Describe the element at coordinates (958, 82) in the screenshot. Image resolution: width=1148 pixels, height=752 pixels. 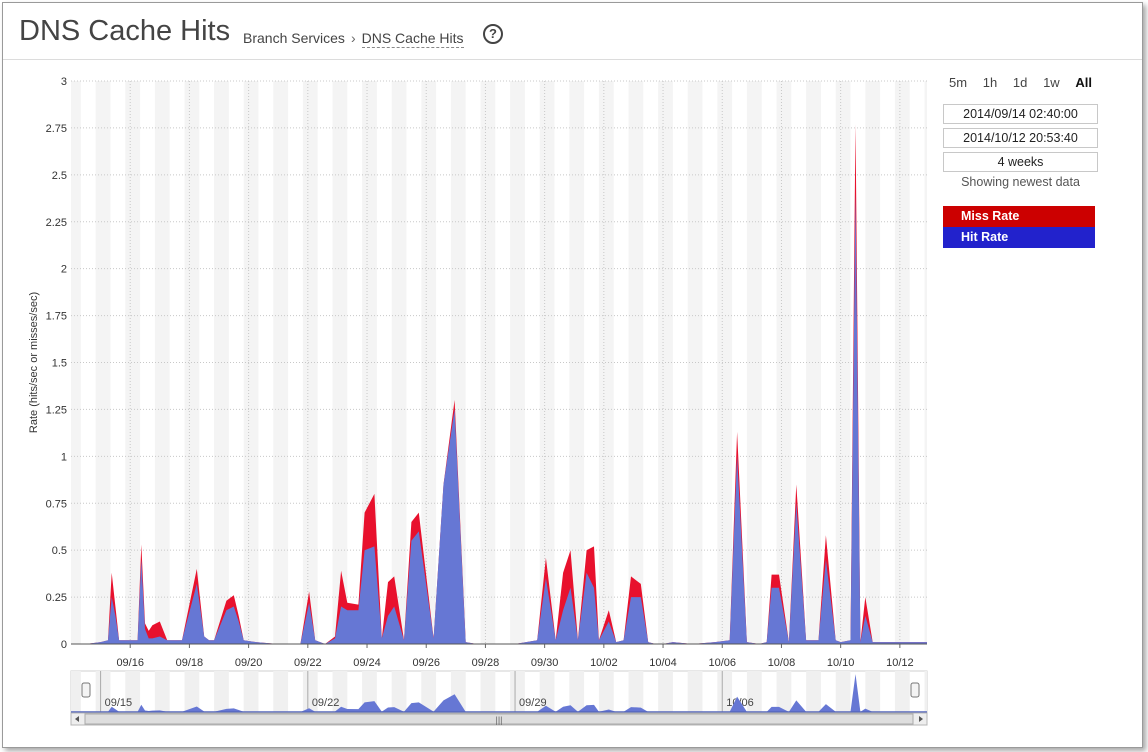
I see `range-button-5m: 5m` at that location.